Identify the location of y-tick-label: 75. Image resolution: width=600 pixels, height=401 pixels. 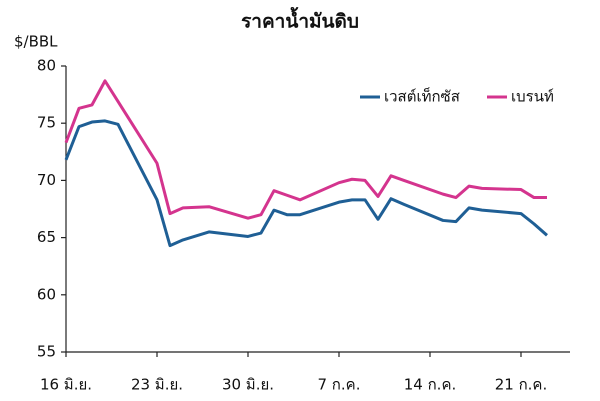
(46, 123).